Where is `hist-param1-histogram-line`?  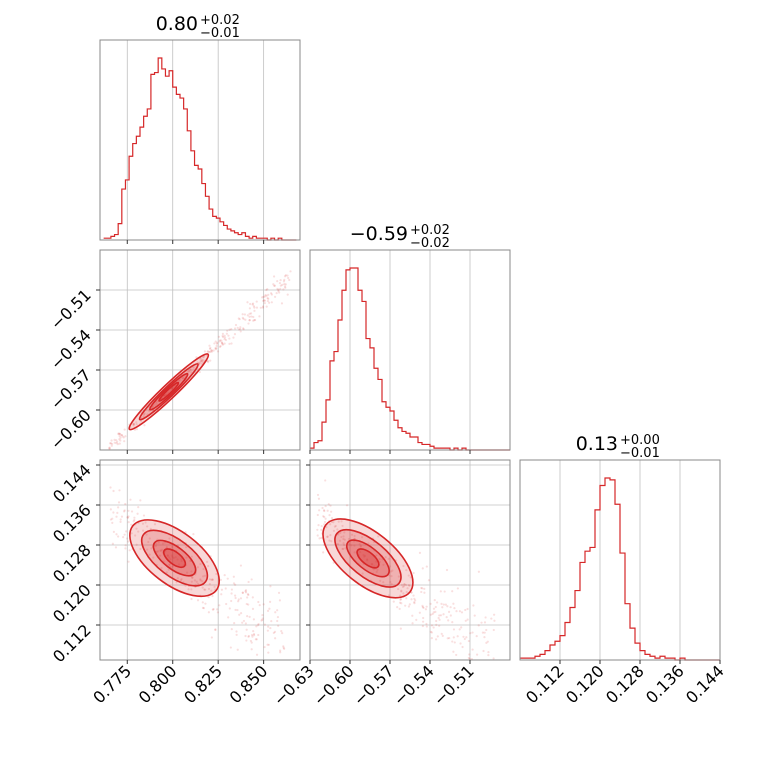 hist-param1-histogram-line is located at coordinates (200, 149).